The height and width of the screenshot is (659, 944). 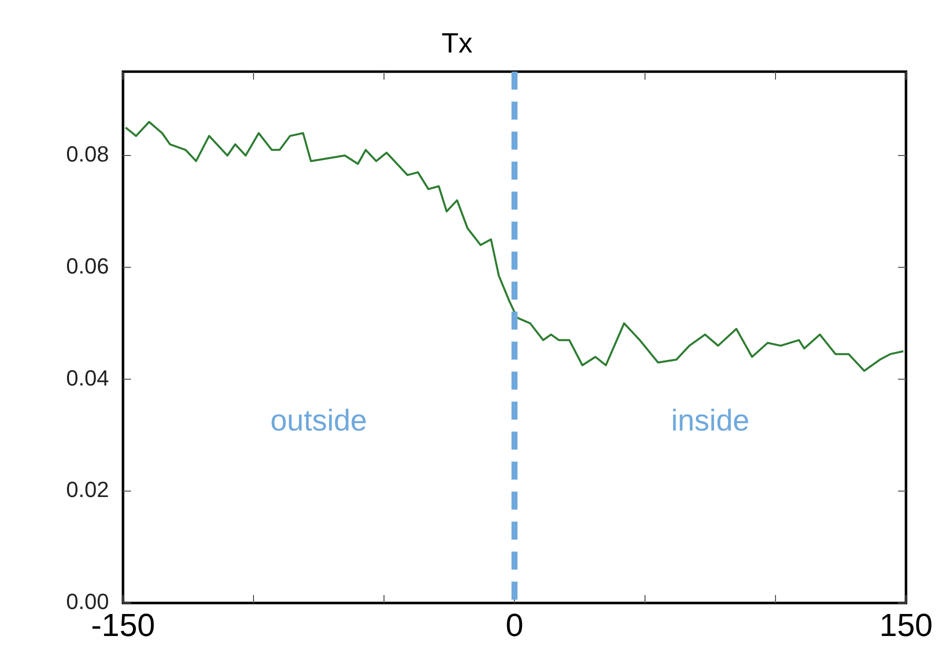 What do you see at coordinates (906, 624) in the screenshot?
I see `x-tick-label: 150` at bounding box center [906, 624].